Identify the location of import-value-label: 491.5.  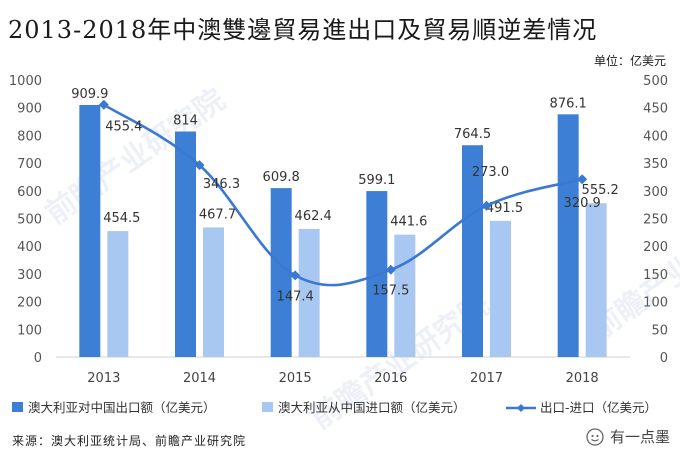
(504, 208).